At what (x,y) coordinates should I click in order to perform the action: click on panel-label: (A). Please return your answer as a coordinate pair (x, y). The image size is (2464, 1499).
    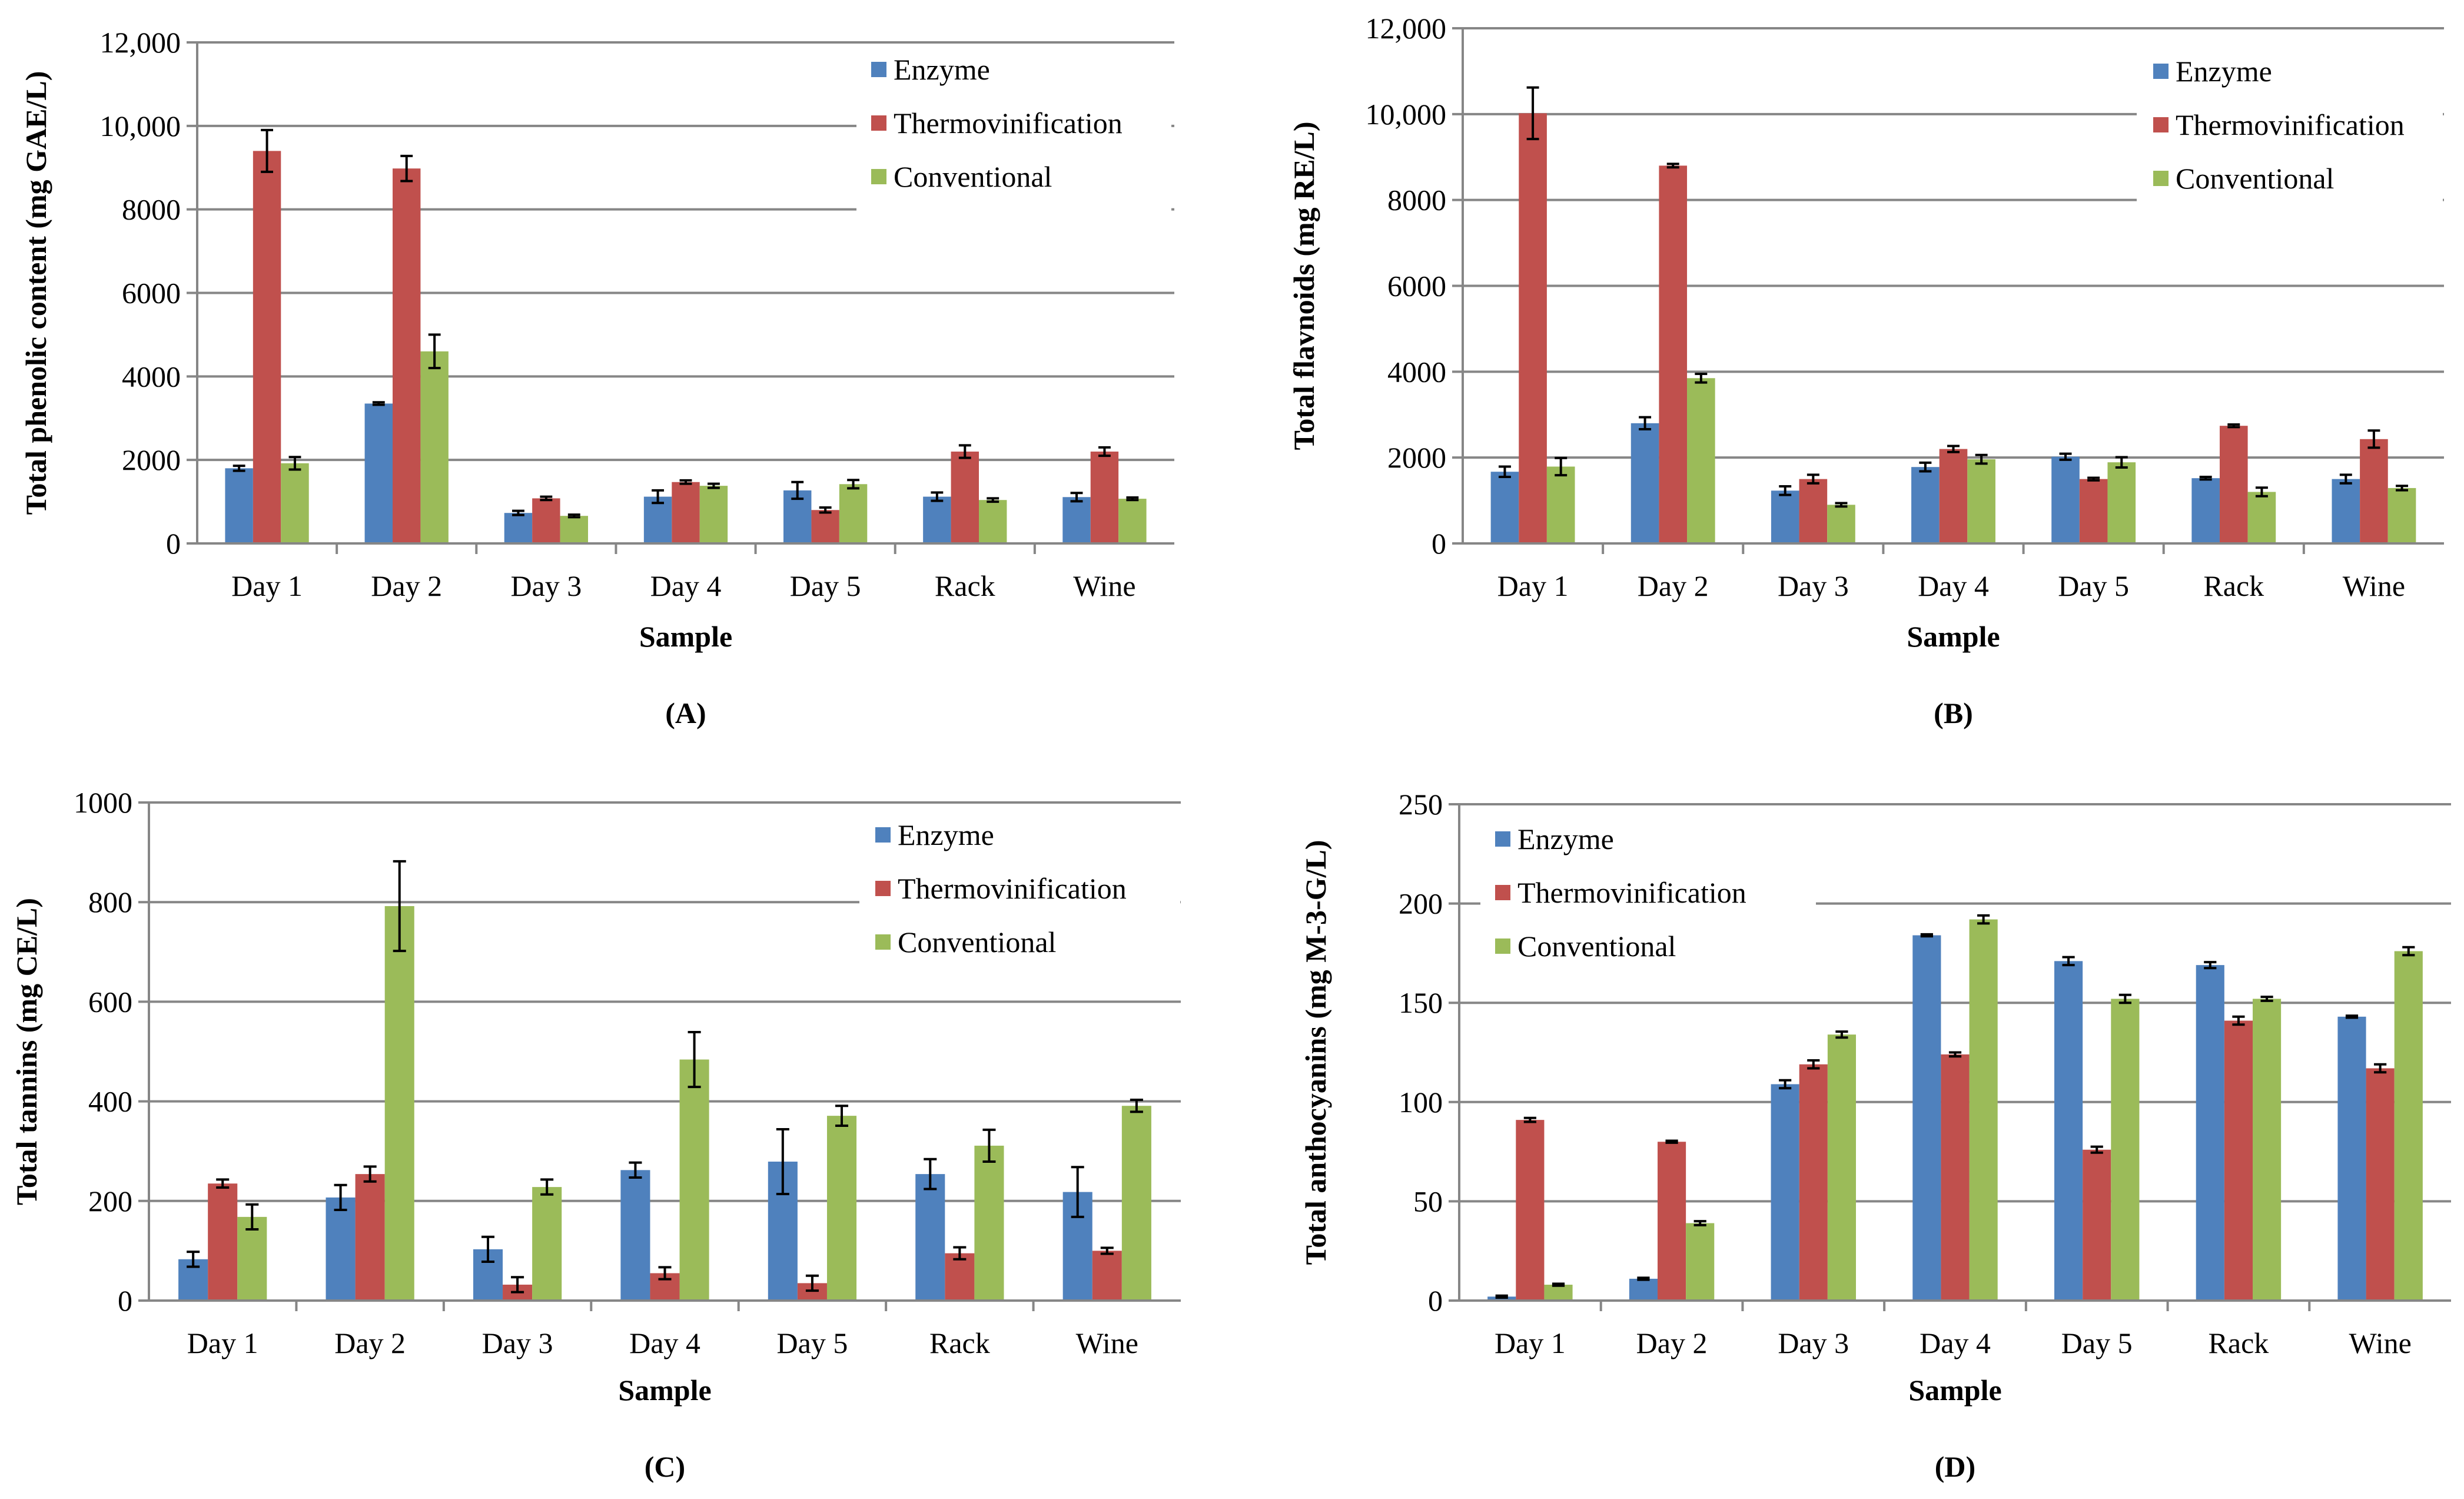
    Looking at the image, I should click on (686, 713).